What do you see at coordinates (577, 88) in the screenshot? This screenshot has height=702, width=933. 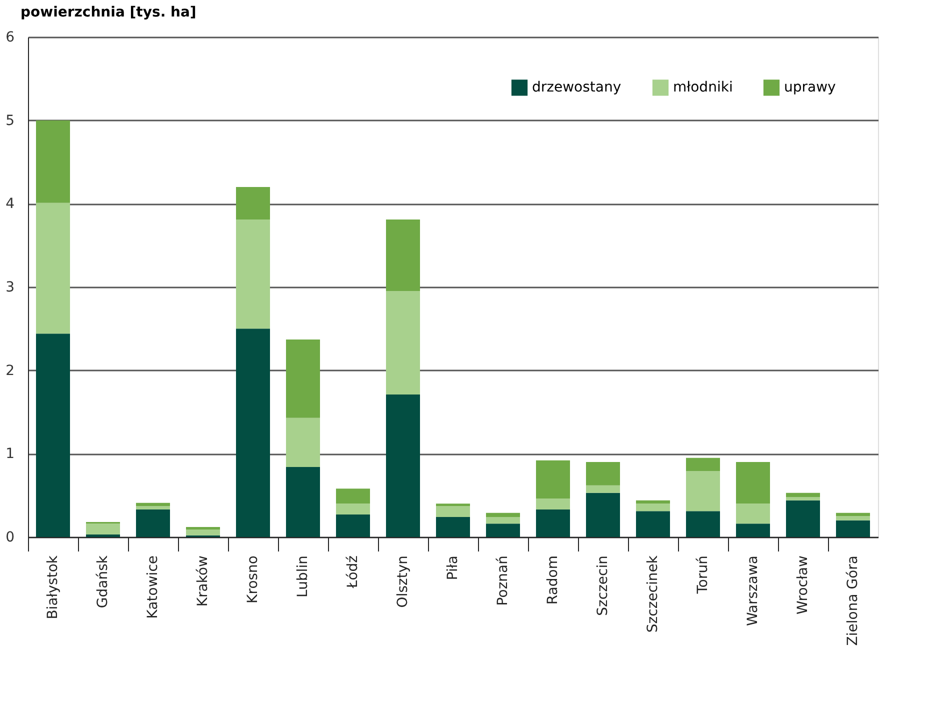 I see `legend-label: drzewostany` at bounding box center [577, 88].